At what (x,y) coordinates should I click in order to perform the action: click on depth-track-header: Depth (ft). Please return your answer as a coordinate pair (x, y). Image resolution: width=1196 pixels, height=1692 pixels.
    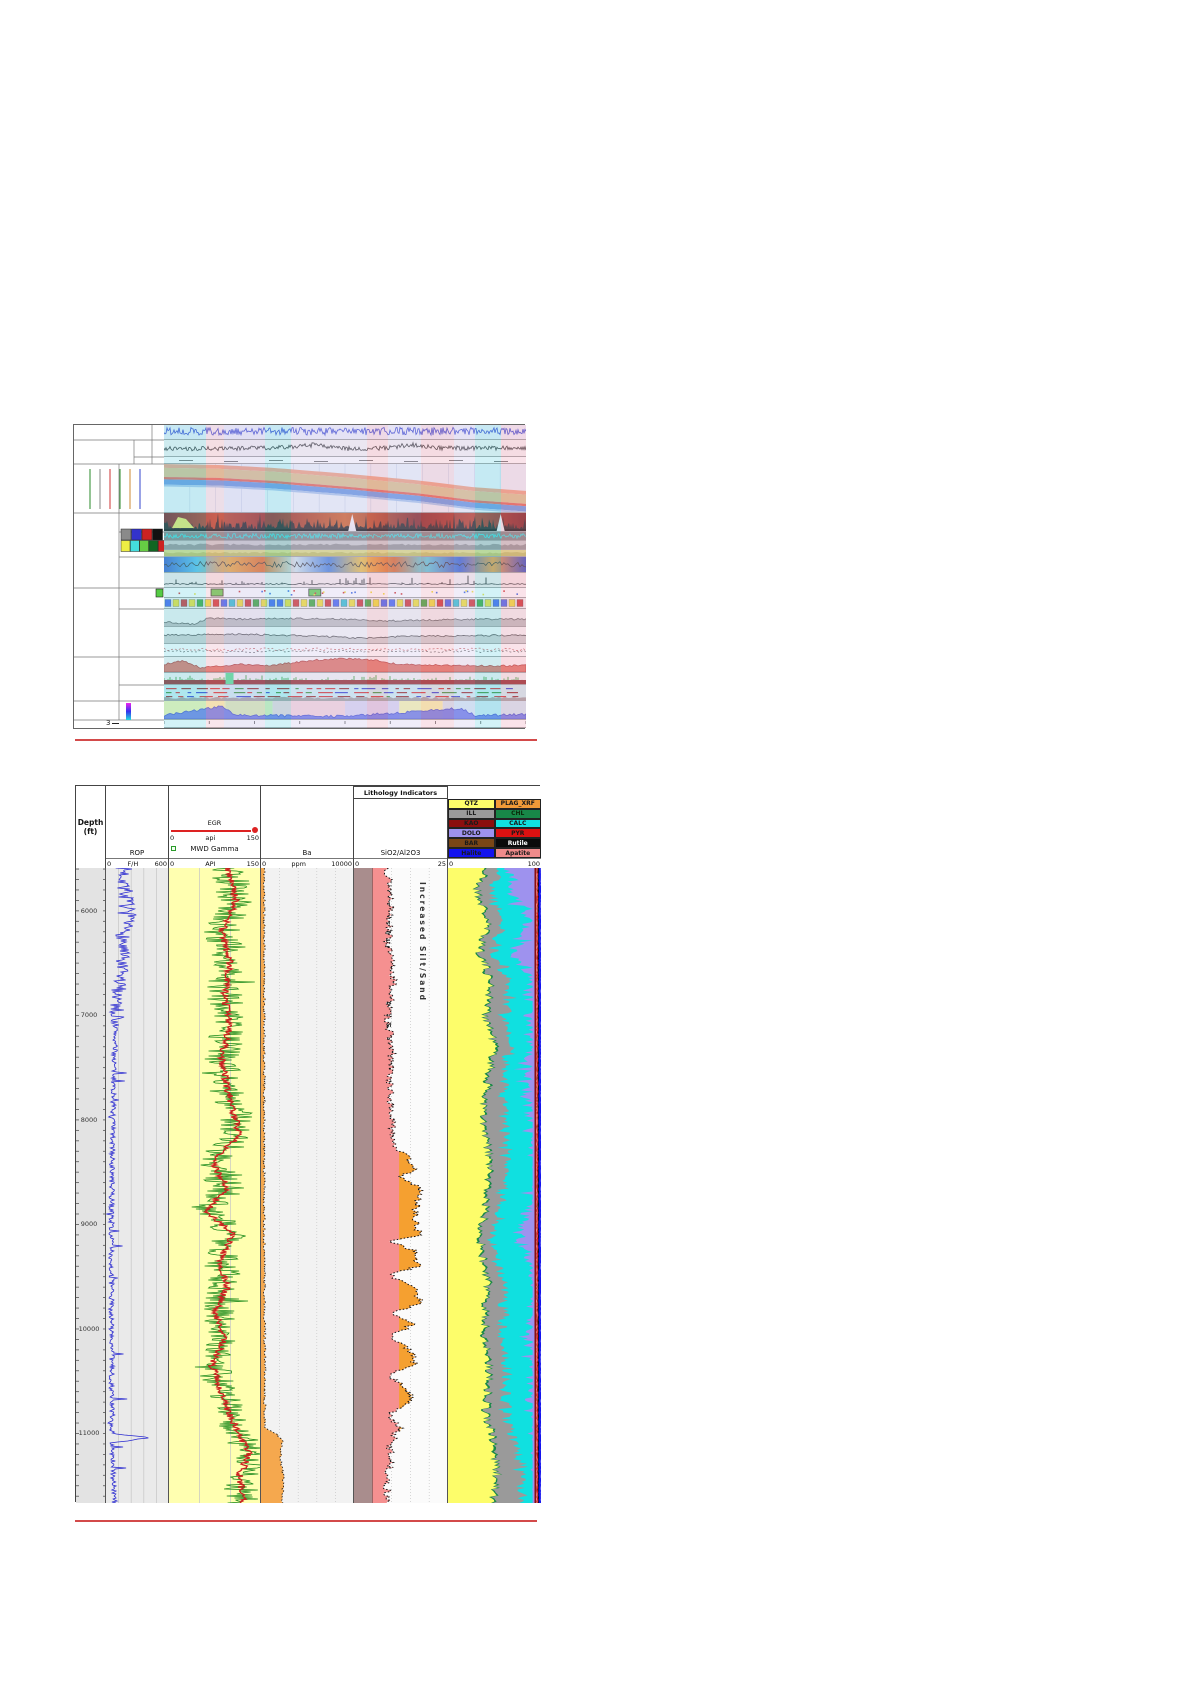
    Looking at the image, I should click on (91, 827).